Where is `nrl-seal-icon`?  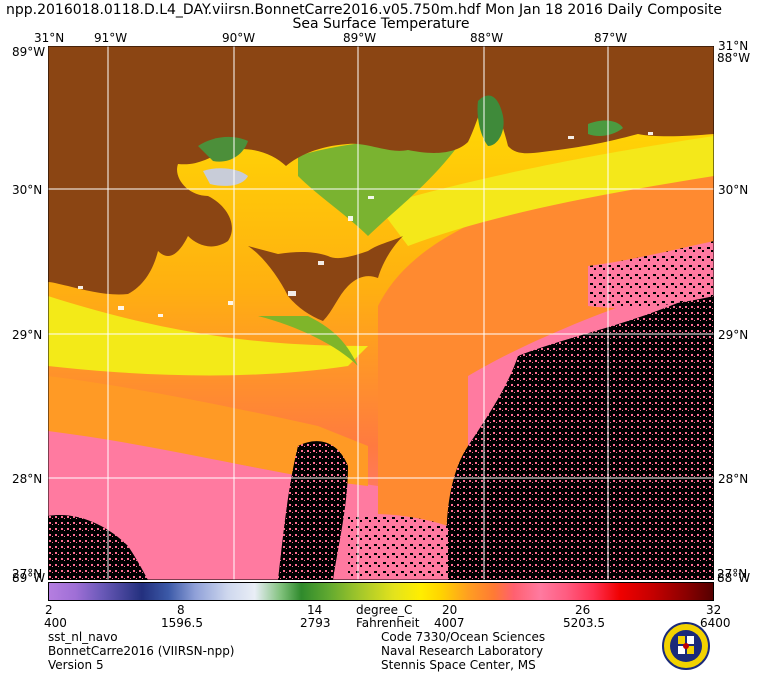
nrl-seal-icon is located at coordinates (686, 646).